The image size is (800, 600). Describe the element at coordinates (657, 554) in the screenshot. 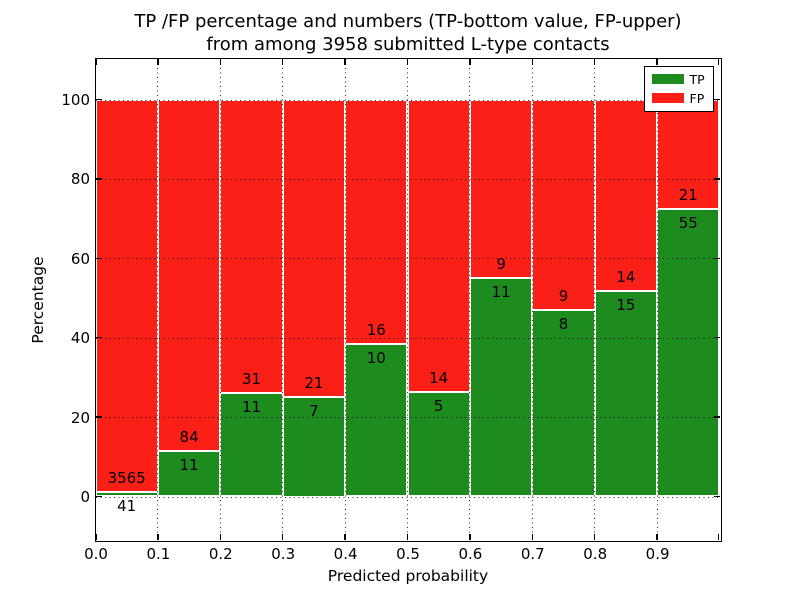

I see `x-tick-label: 0.9` at that location.